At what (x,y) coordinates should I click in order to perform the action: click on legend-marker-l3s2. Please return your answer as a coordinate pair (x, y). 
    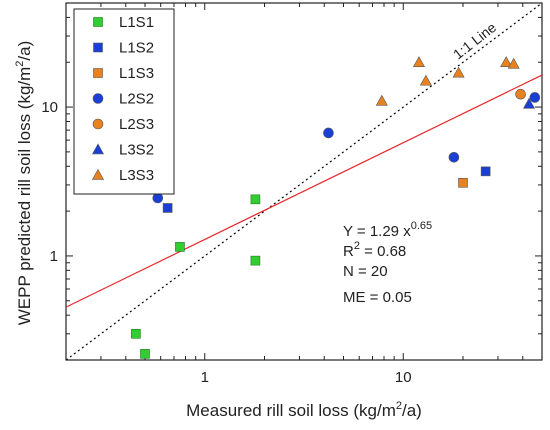
    Looking at the image, I should click on (98, 149).